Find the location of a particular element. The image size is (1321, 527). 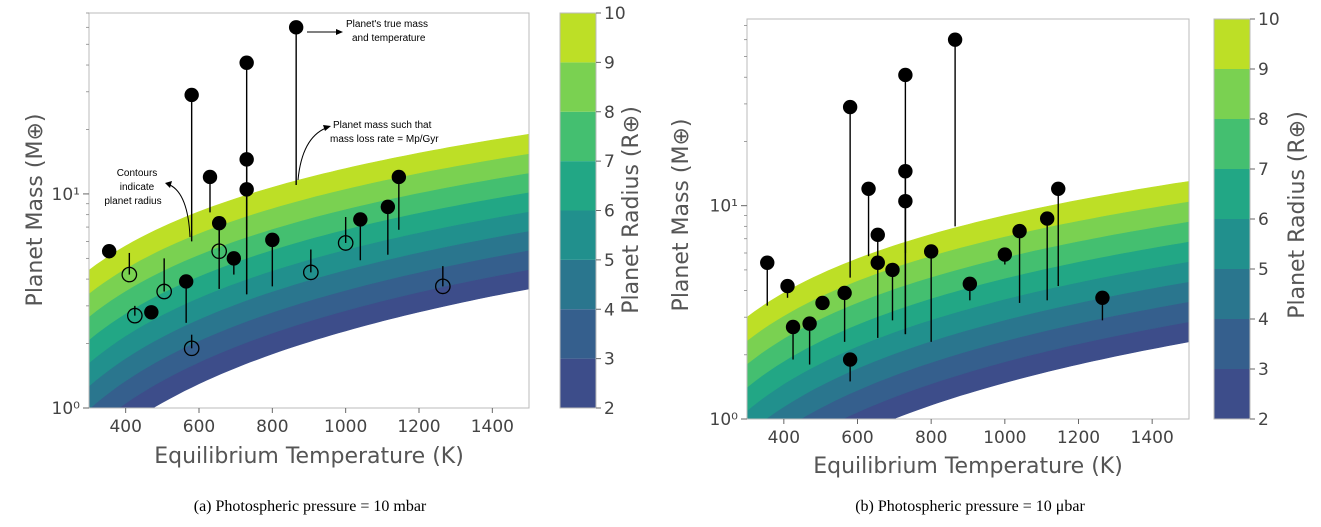

annotation-contours-line-2: indicate is located at coordinates (137, 187).